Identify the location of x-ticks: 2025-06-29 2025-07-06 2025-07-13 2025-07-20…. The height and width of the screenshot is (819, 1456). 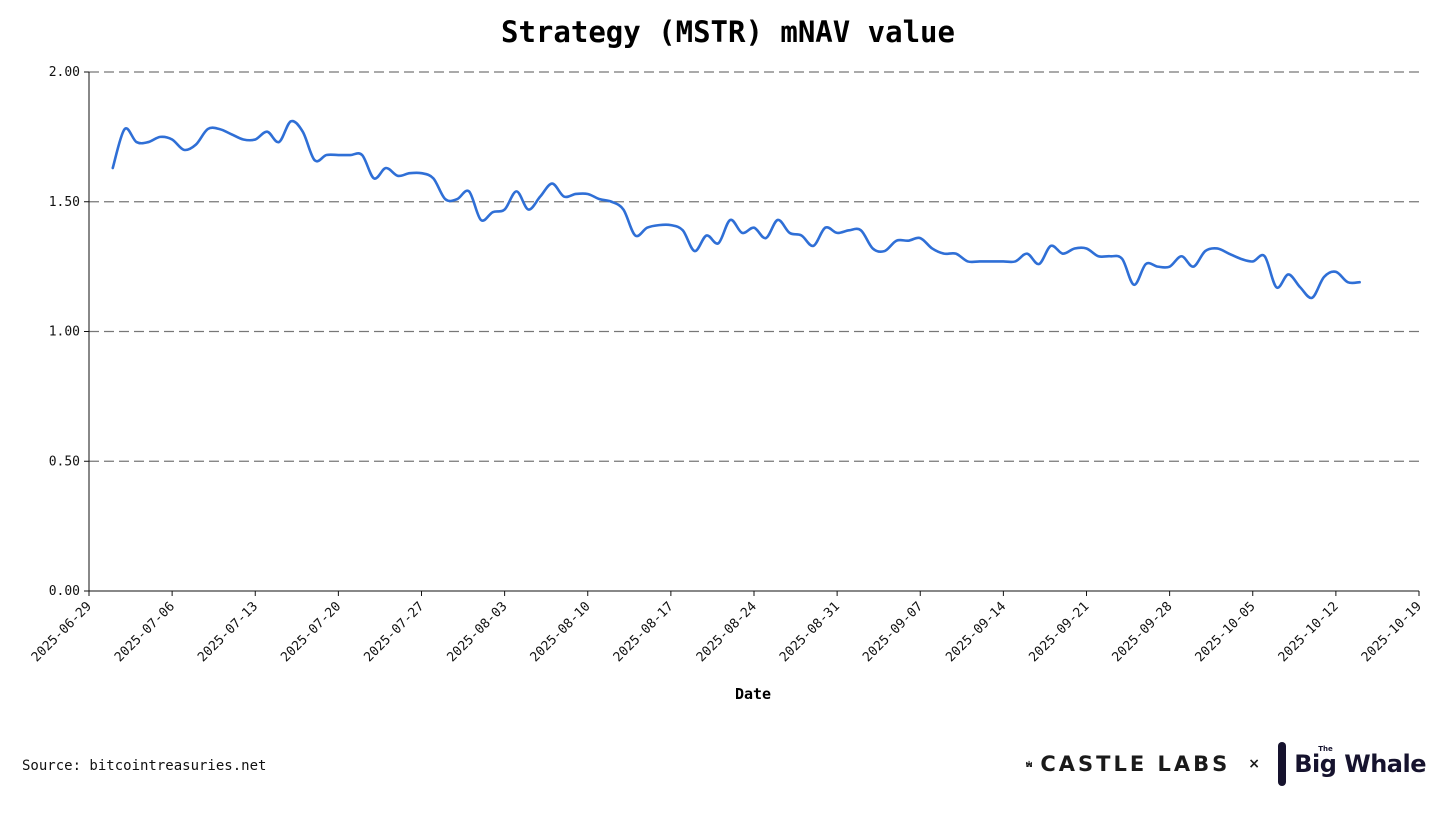
(727, 628).